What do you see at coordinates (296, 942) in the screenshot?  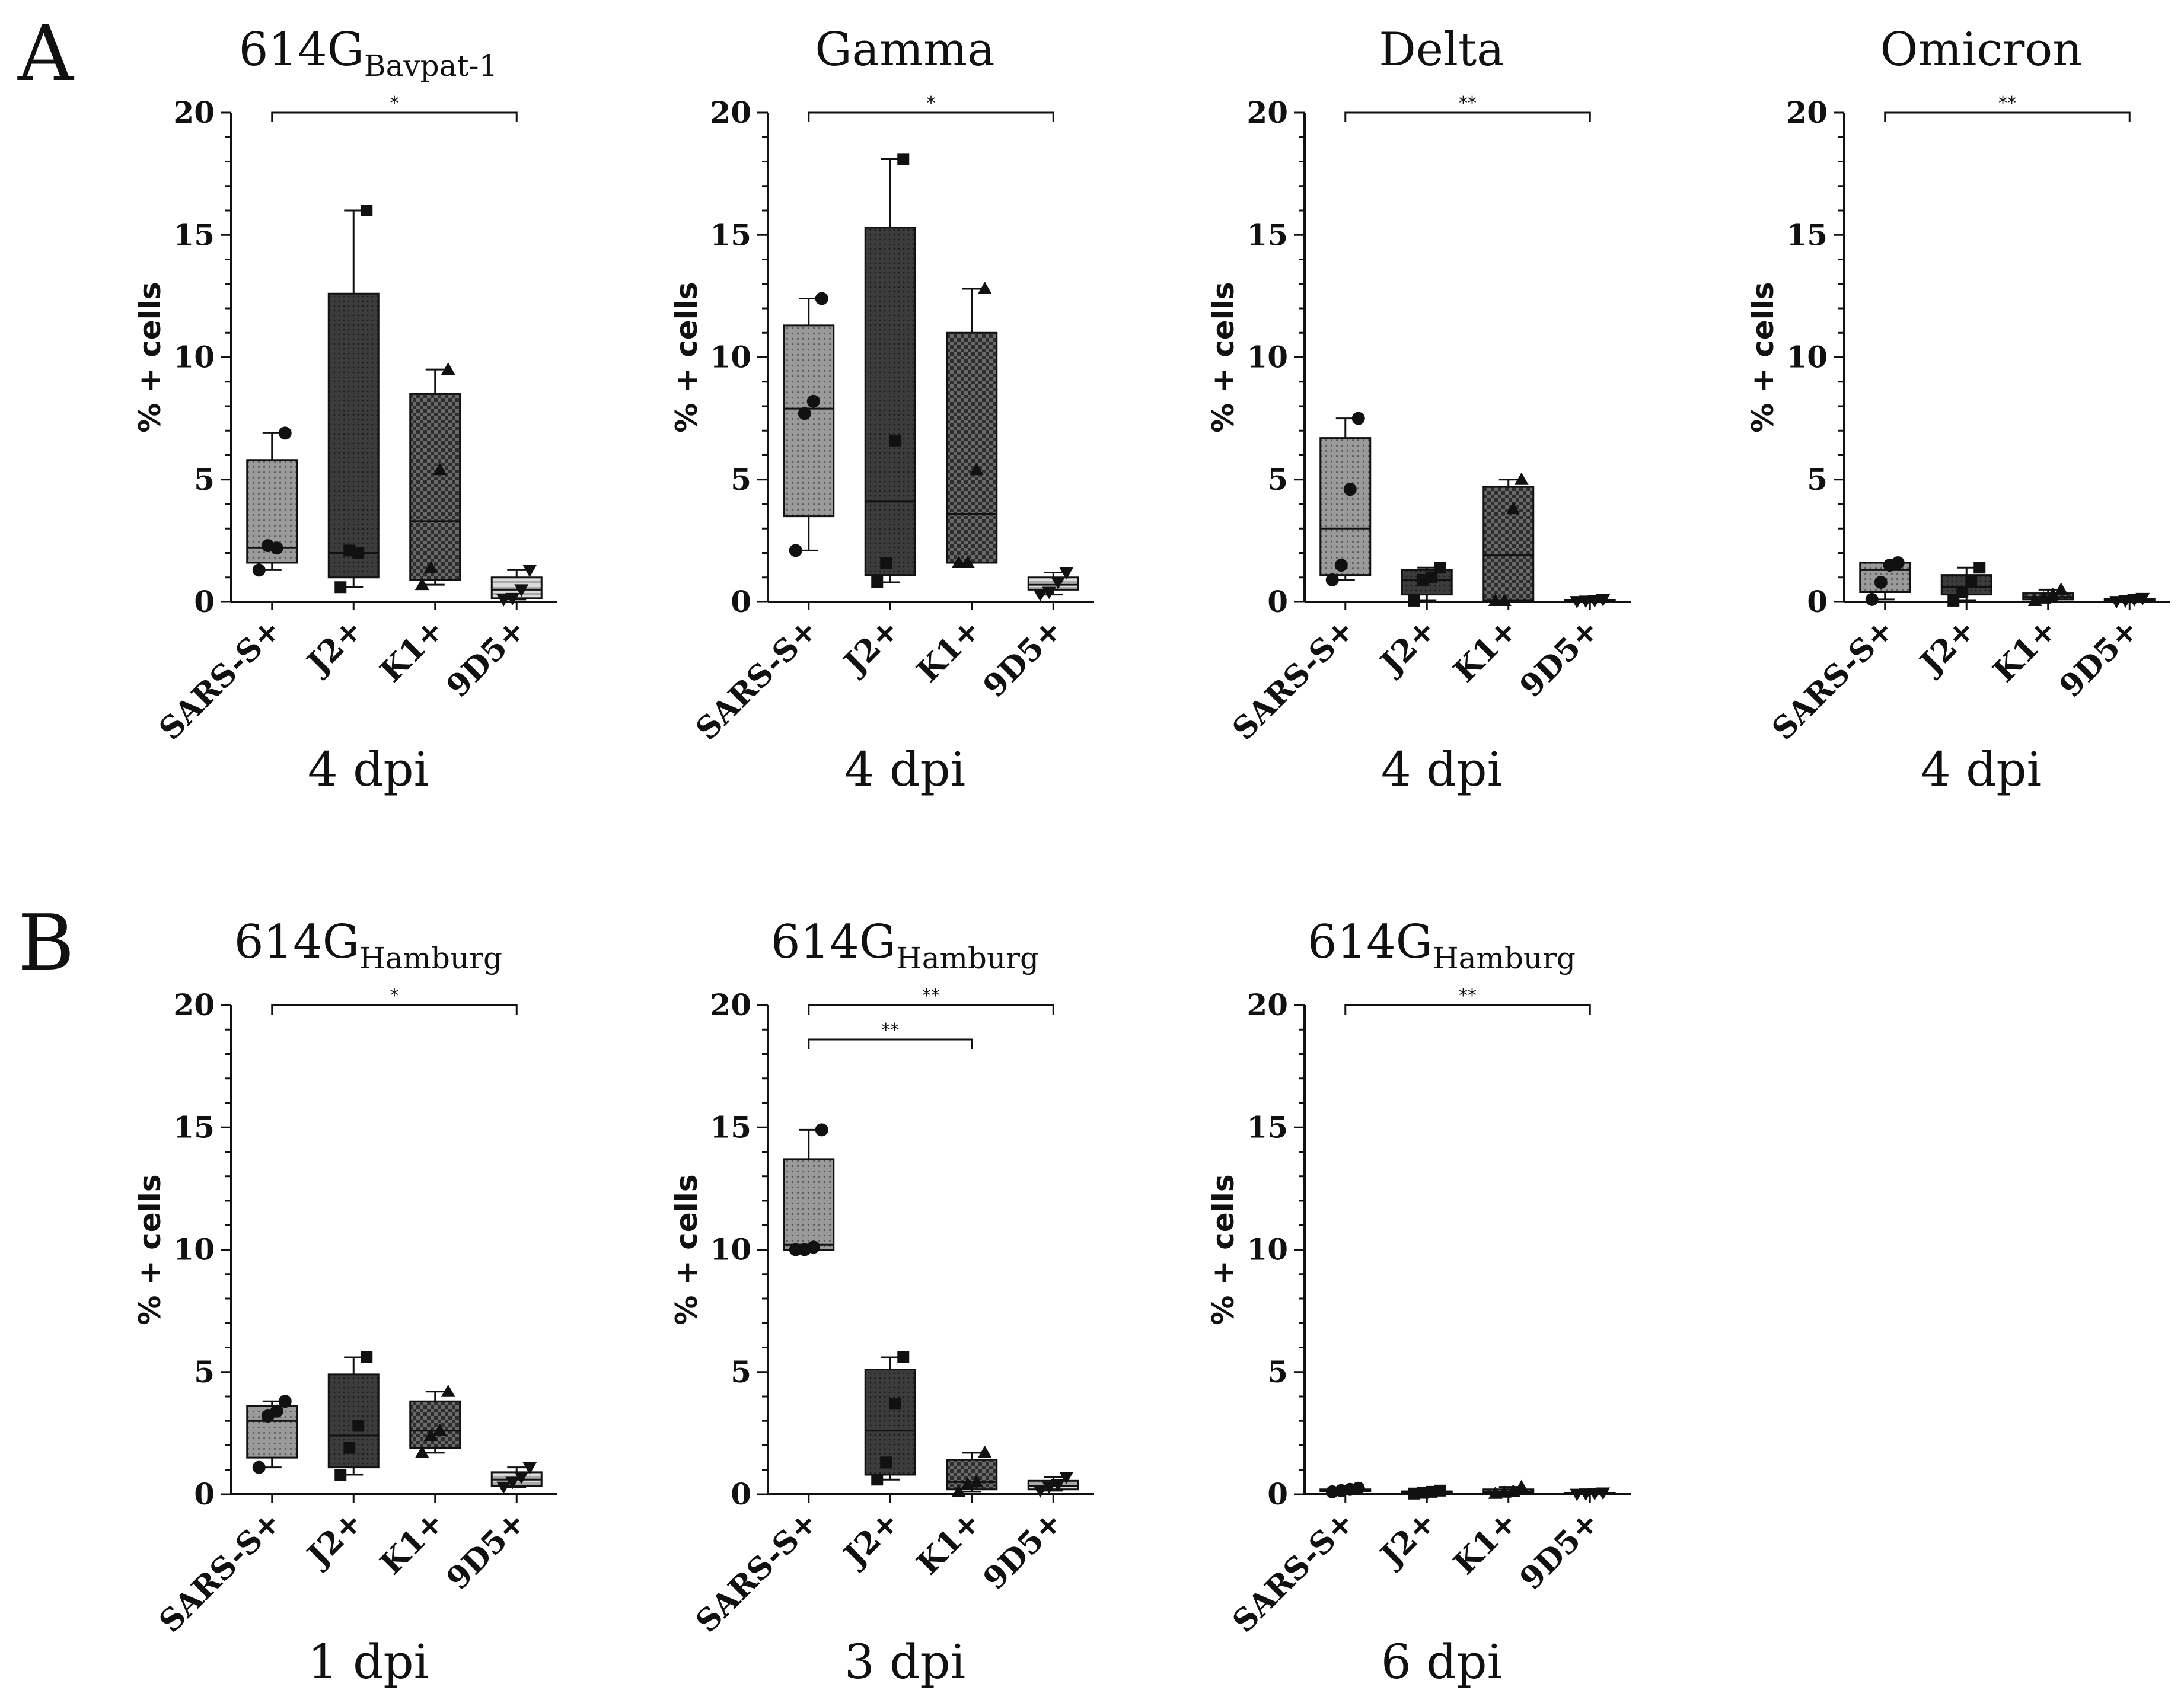 I see `chart-title-main: 614G` at bounding box center [296, 942].